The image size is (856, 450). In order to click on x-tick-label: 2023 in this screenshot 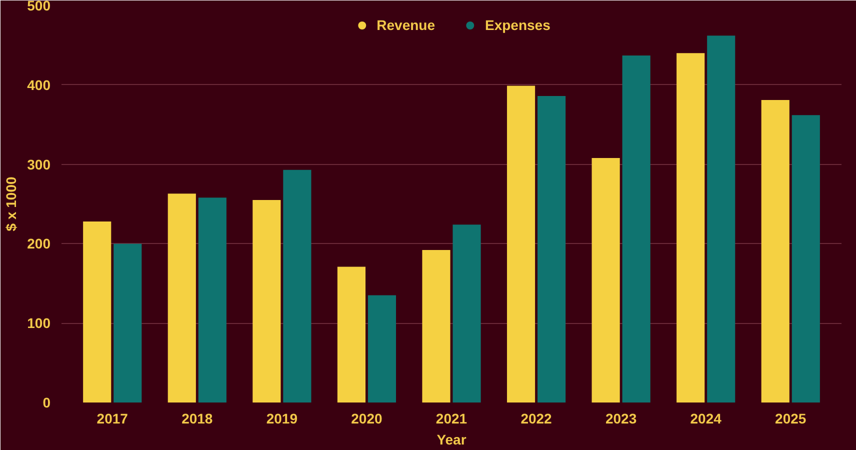, I will do `click(621, 418)`.